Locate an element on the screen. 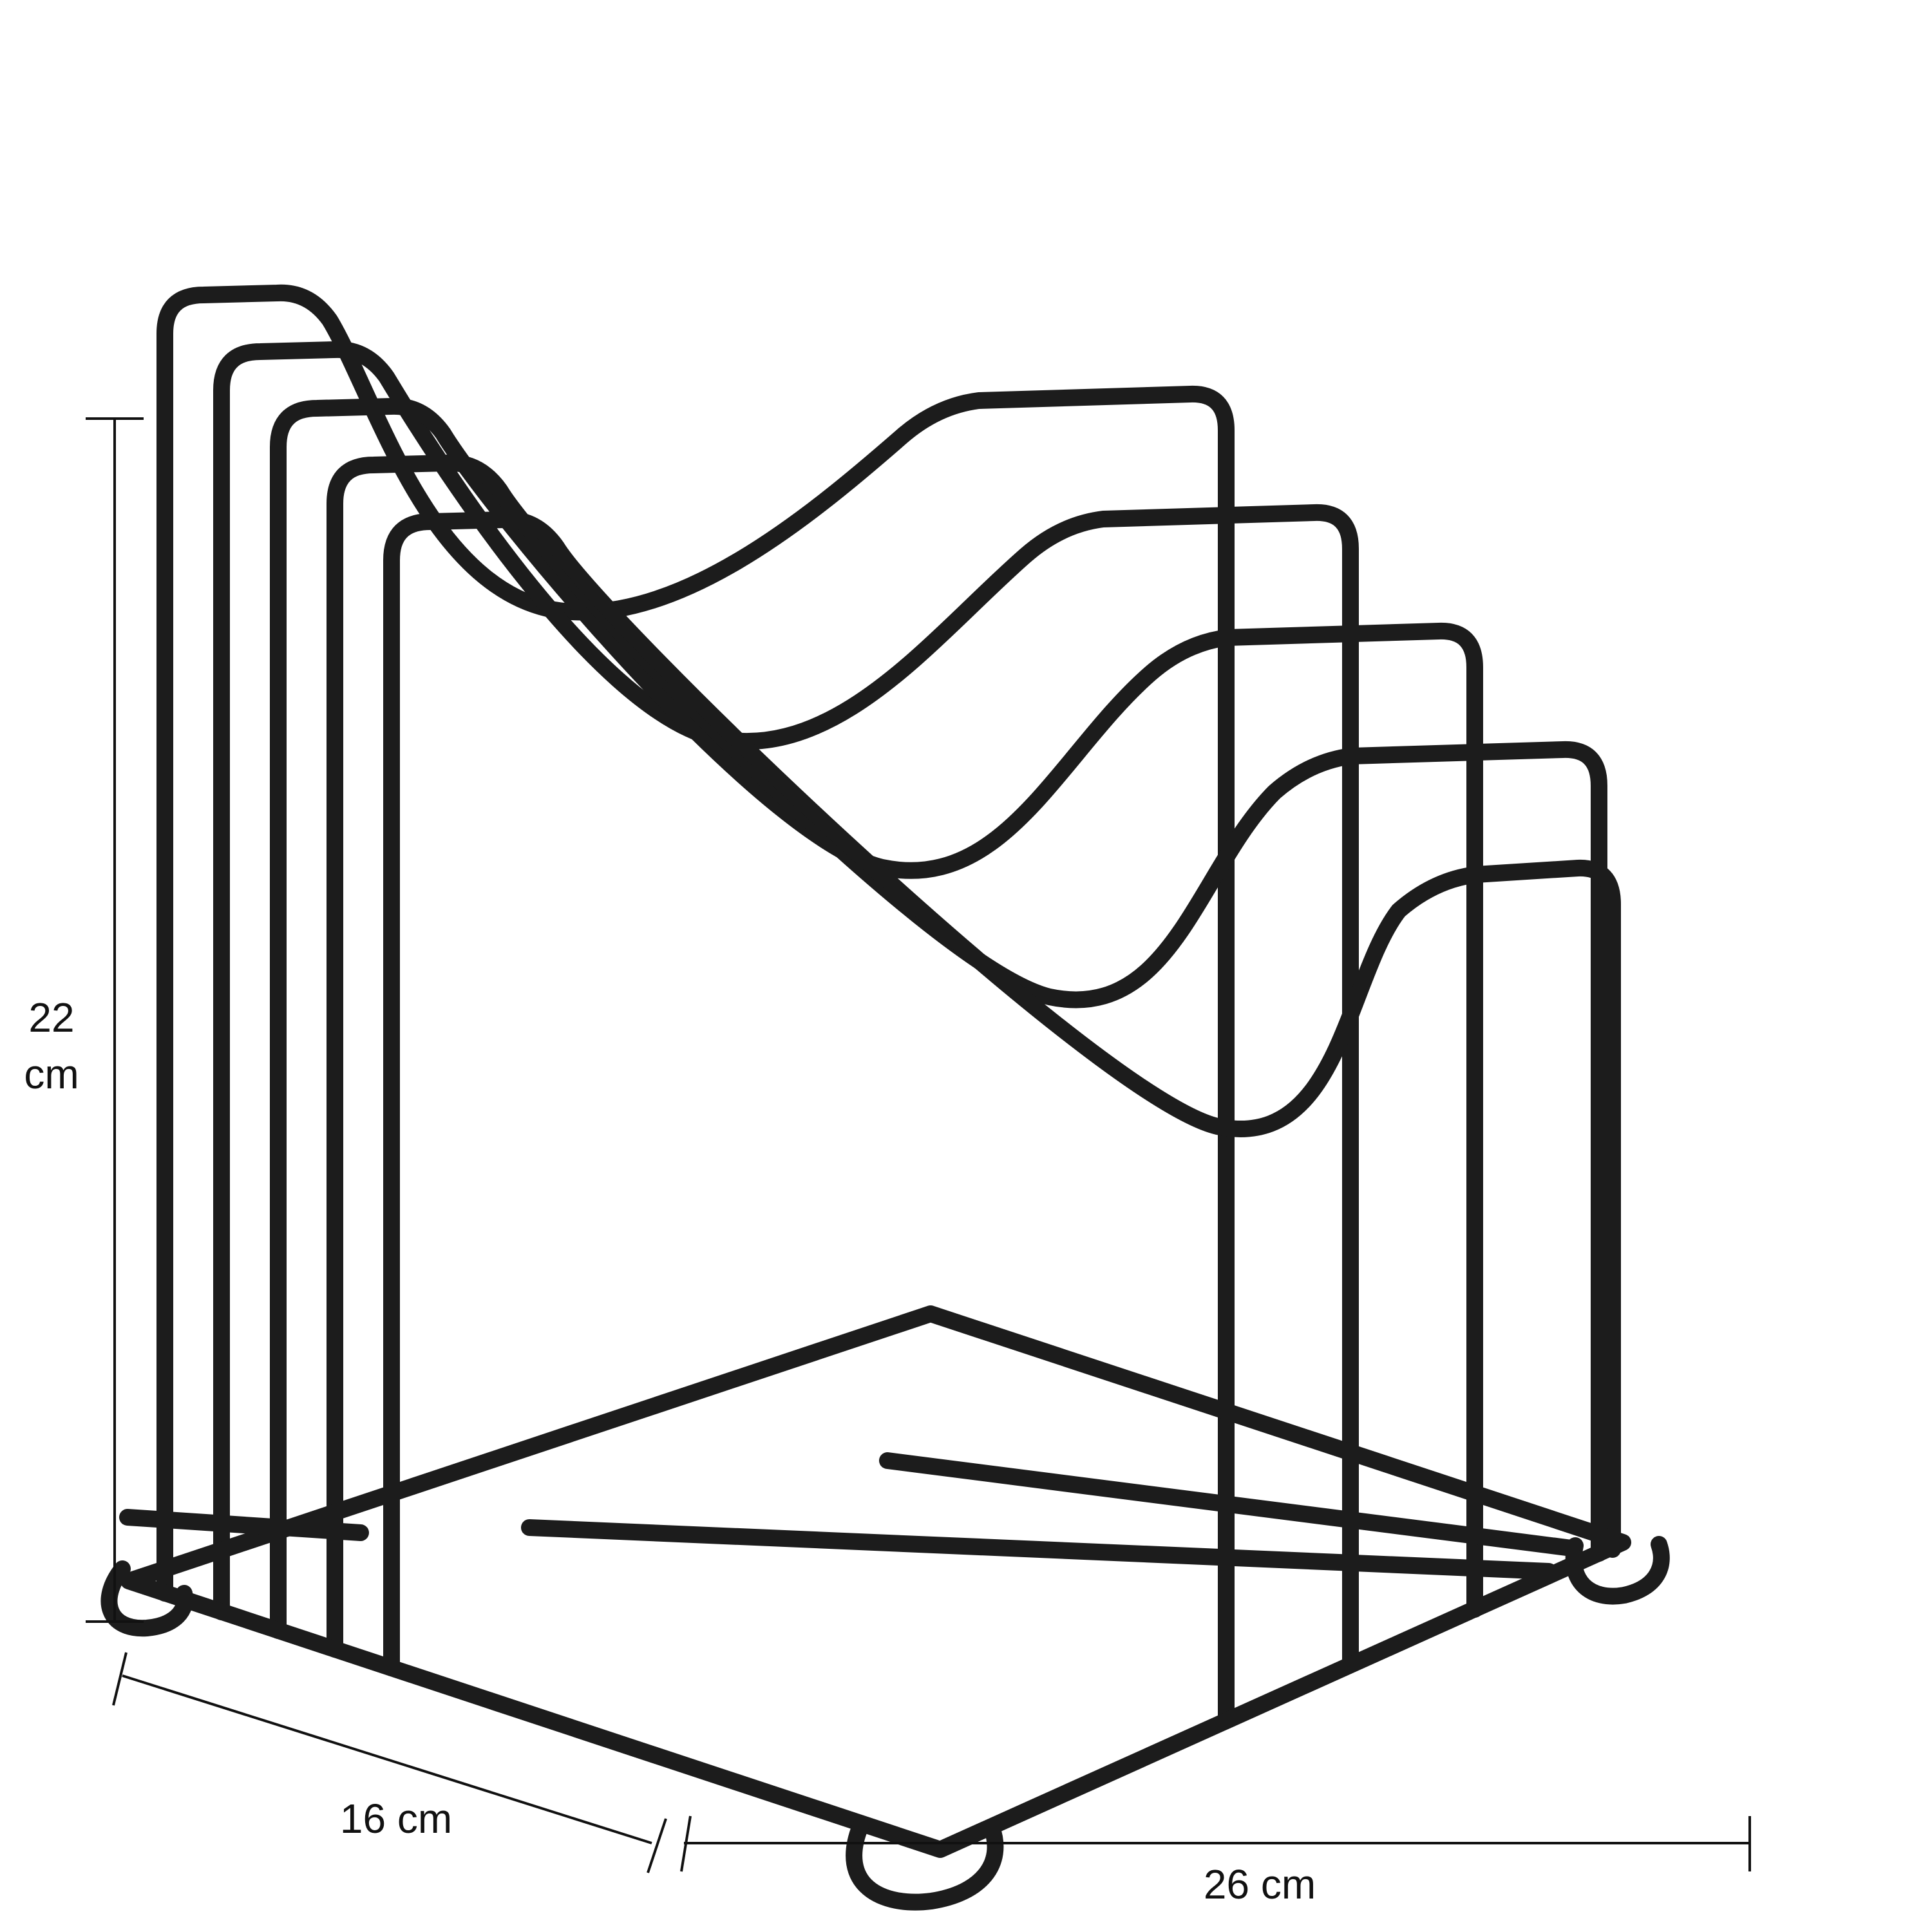  depth-dim-line is located at coordinates (387, 1759).